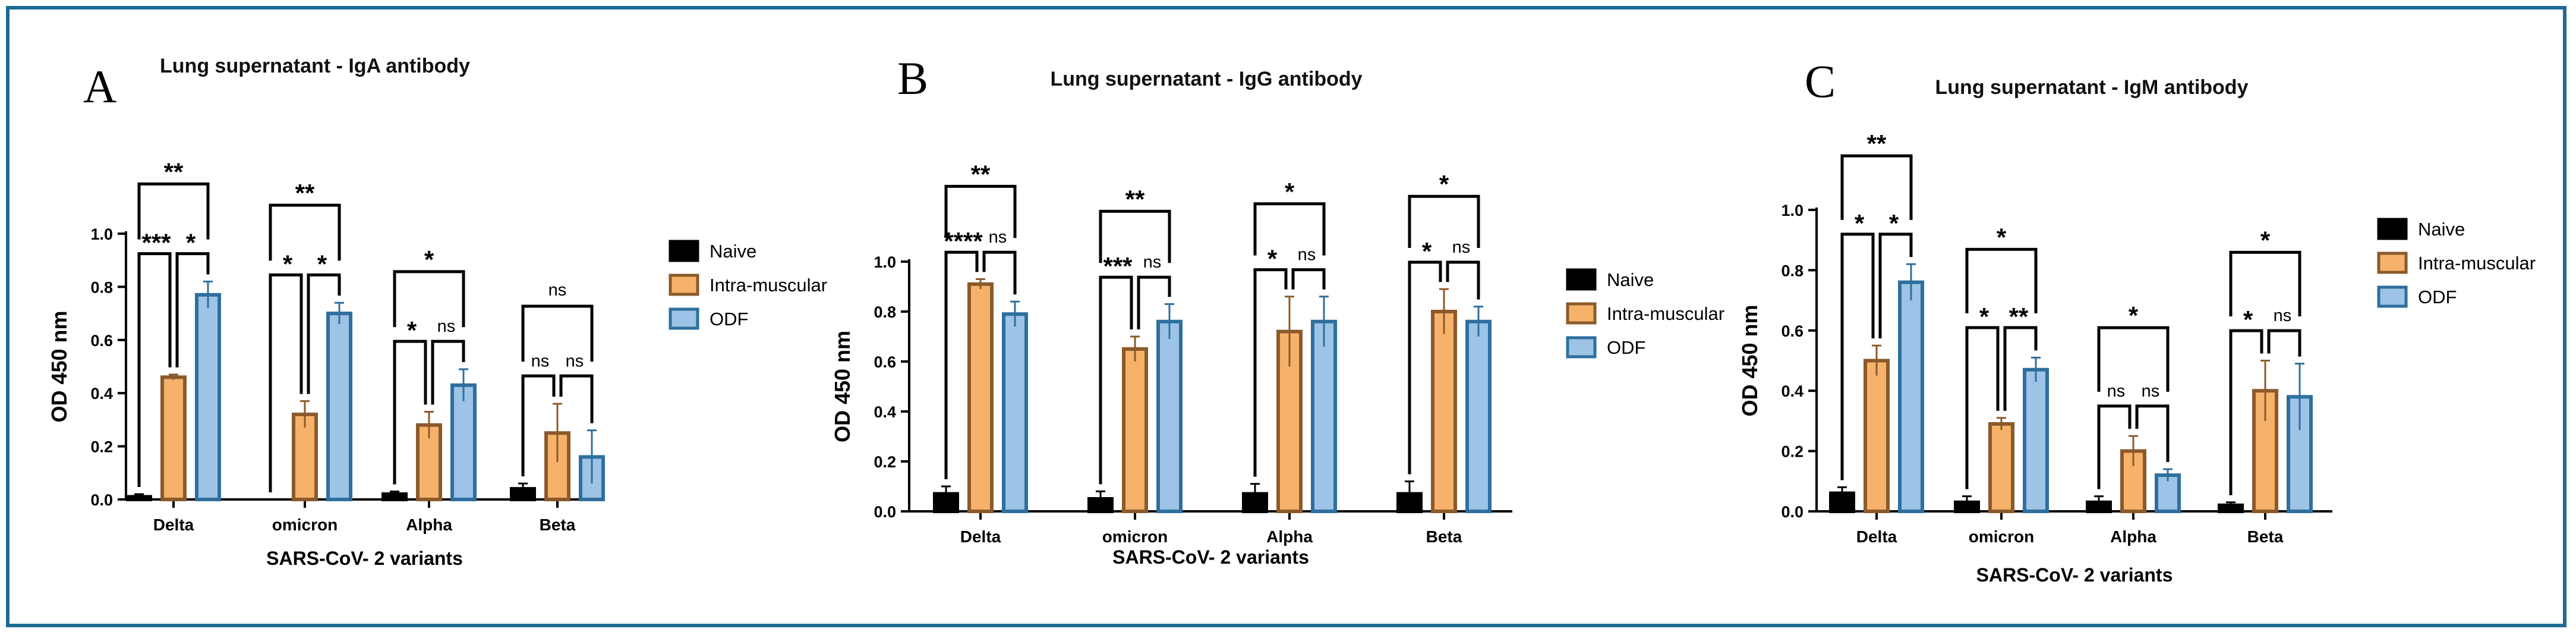 This screenshot has height=638, width=2576. Describe the element at coordinates (59, 366) in the screenshot. I see `y-axis-label: OD 450 nm` at that location.